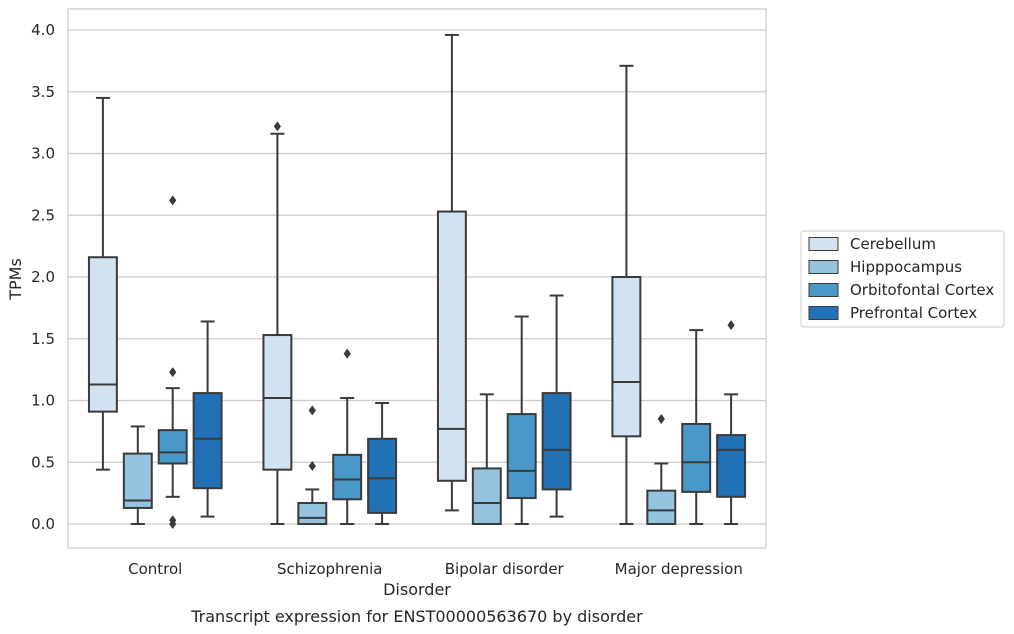 The height and width of the screenshot is (634, 1014). I want to click on x-tick-label: Bipolar disorder, so click(505, 569).